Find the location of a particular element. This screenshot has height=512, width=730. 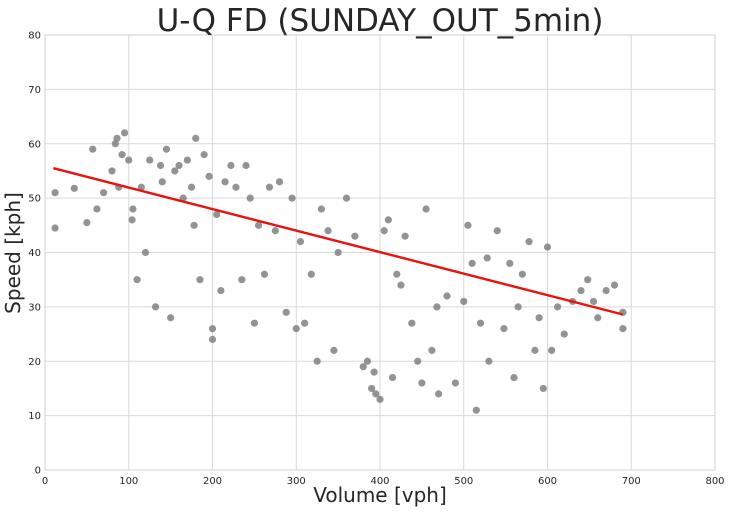

y-axis-title: Speed [kph] is located at coordinates (13, 253).